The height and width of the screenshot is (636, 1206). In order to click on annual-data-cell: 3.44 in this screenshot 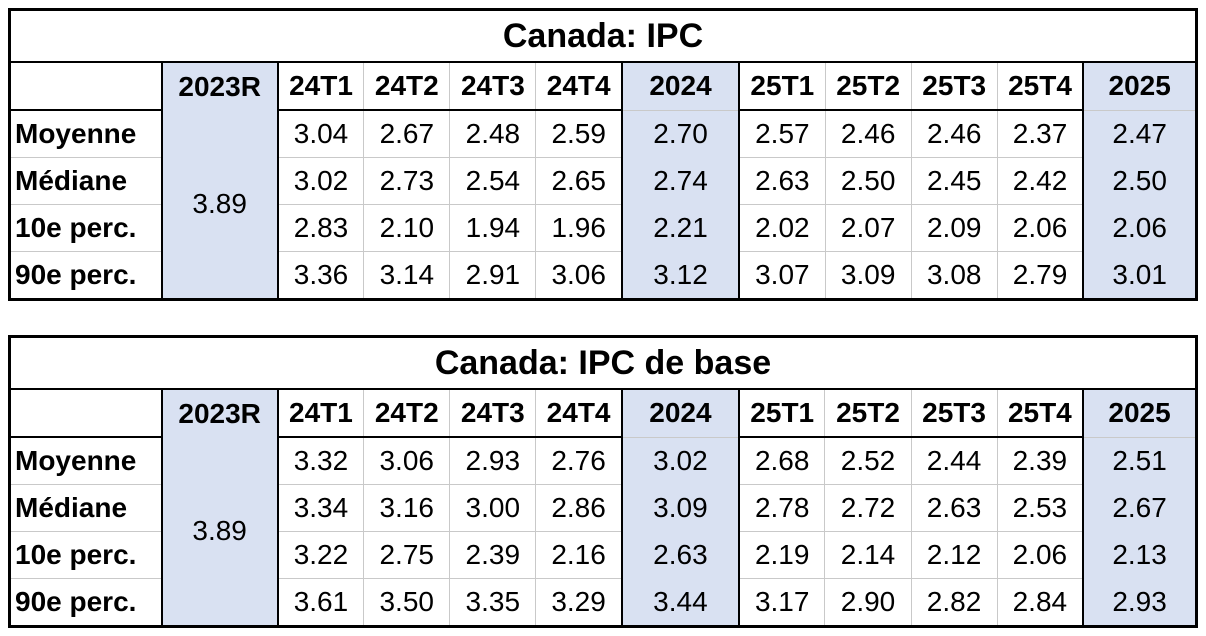, I will do `click(680, 602)`.